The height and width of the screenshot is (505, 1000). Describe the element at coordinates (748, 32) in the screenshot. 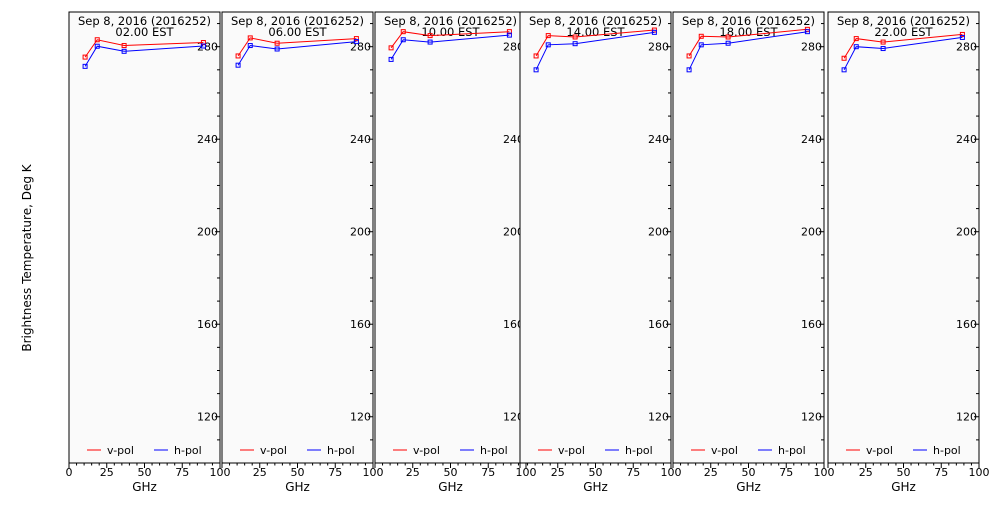

I see `panel-subtitle: 18.00 EST` at that location.